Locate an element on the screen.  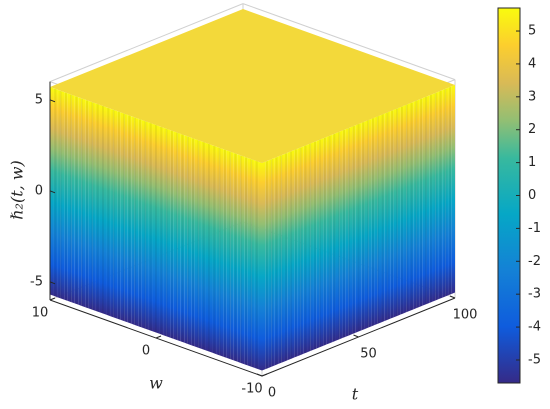
colorbar-tick-label: 4 is located at coordinates (532, 63).